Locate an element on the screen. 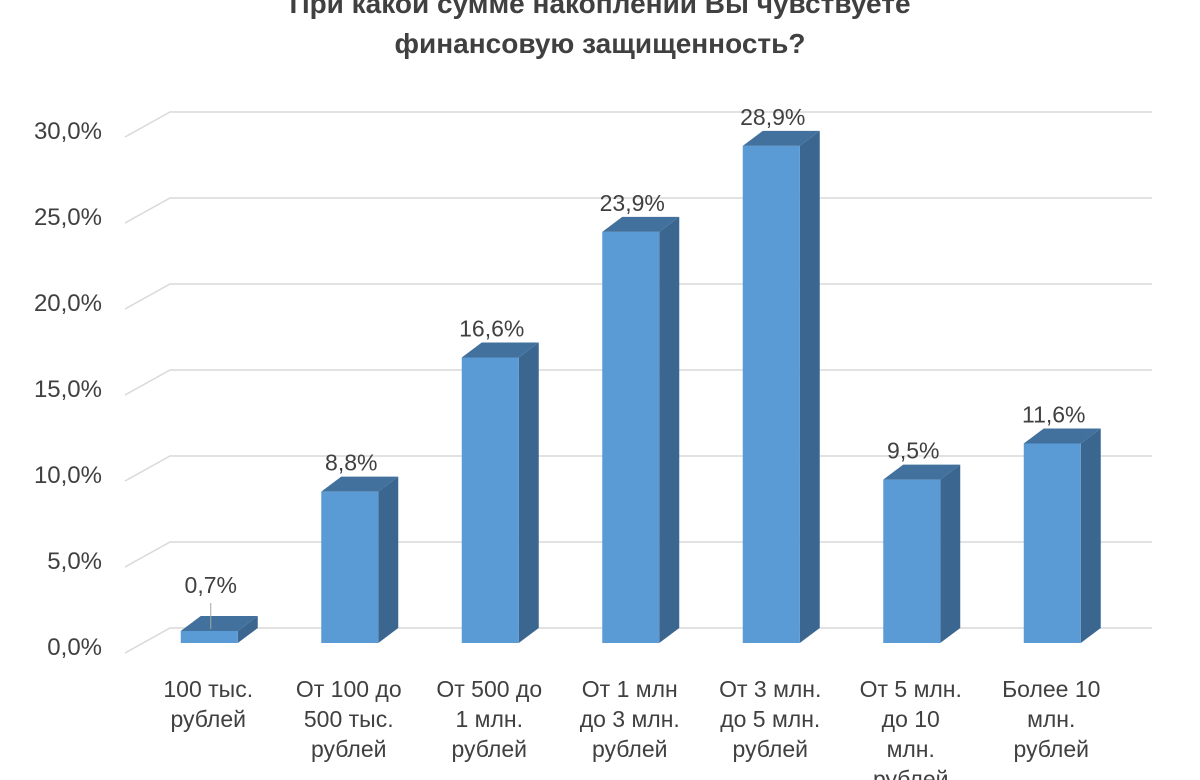 The height and width of the screenshot is (780, 1200). x-tick-label-line: От 3 млн. is located at coordinates (770, 689).